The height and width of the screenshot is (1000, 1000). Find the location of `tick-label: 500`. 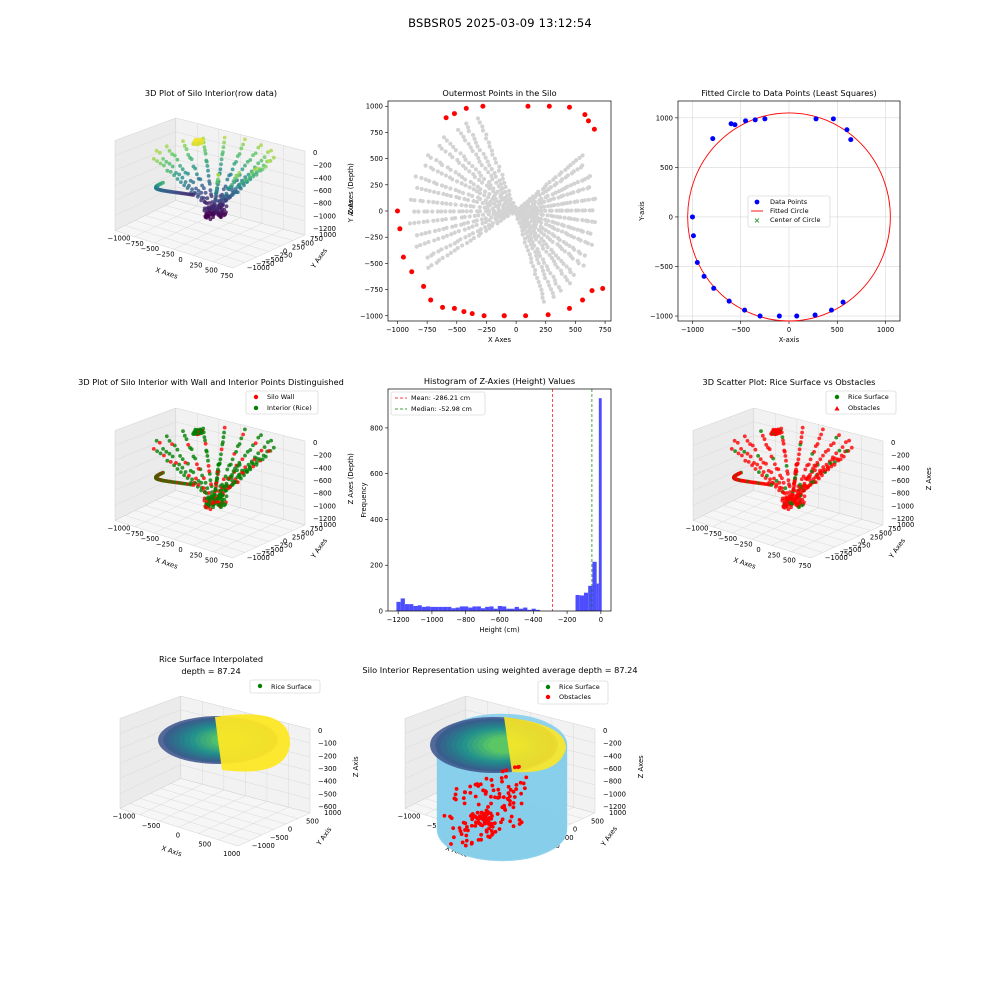

tick-label: 500 is located at coordinates (837, 330).